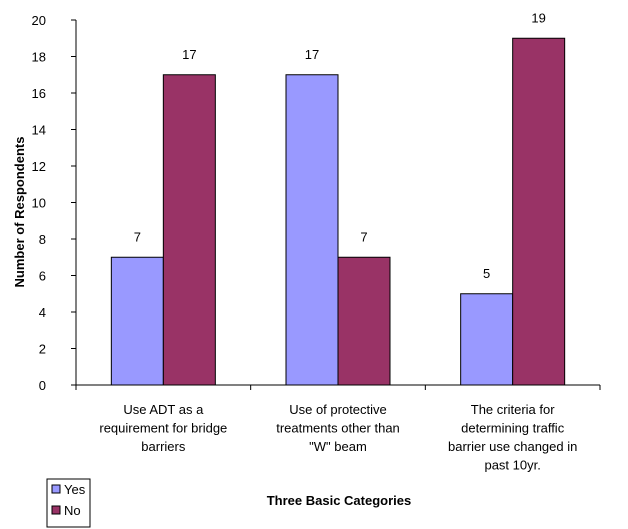  Describe the element at coordinates (39, 93) in the screenshot. I see `y-tick-label: 16` at that location.